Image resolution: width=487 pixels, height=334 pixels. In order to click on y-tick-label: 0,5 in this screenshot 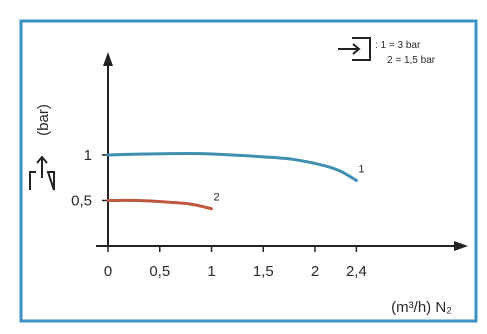, I will do `click(81, 201)`.